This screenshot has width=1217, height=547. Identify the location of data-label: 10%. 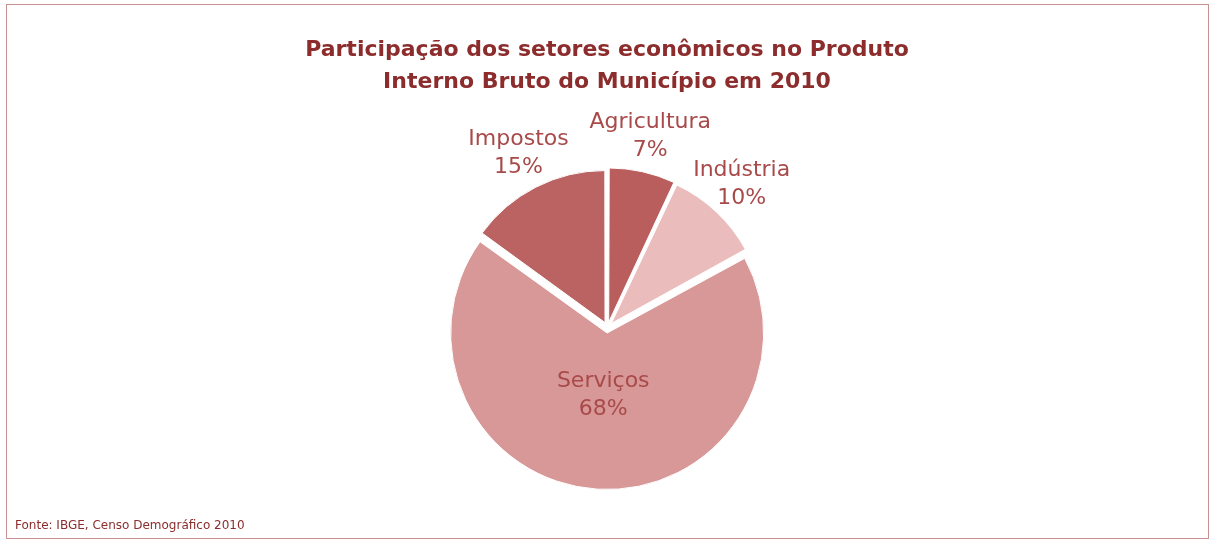
(742, 197).